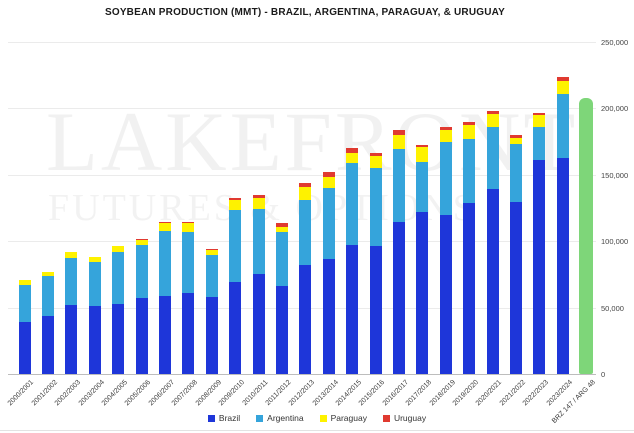 This screenshot has width=634, height=433. I want to click on legend-swatch-uruguay, so click(386, 418).